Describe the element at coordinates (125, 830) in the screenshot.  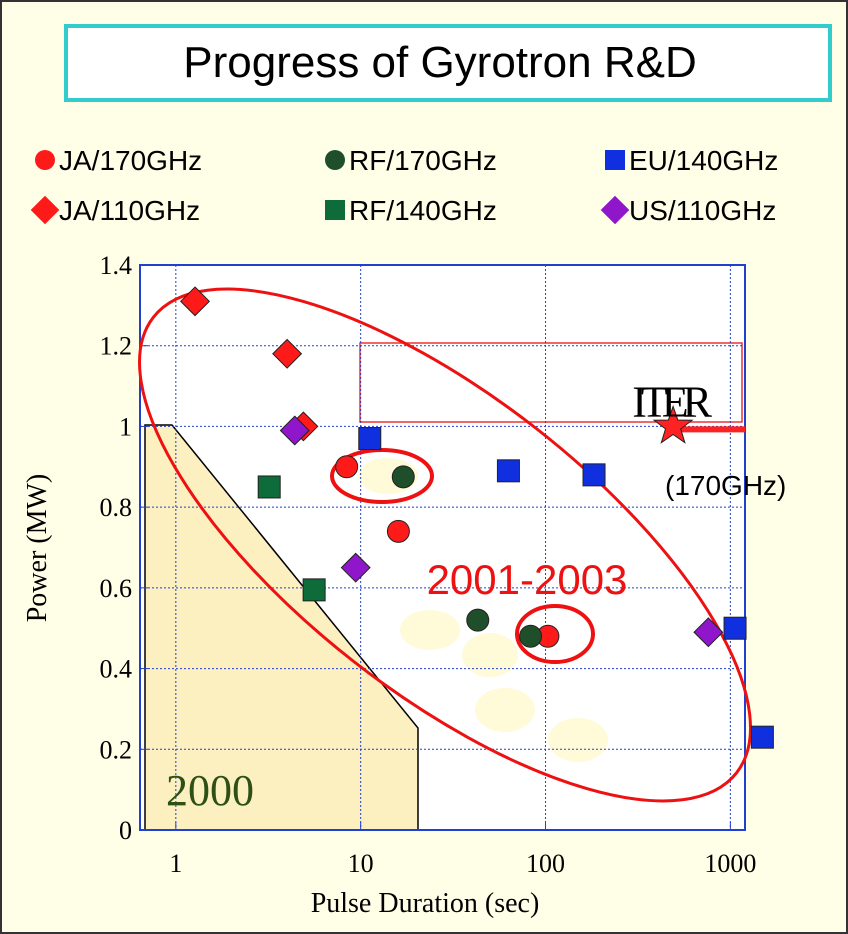
I see `y-tick-label: 0` at that location.